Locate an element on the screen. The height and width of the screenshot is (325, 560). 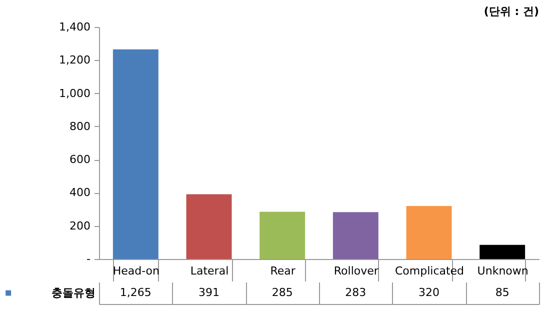
data-label: 85 is located at coordinates (502, 292).